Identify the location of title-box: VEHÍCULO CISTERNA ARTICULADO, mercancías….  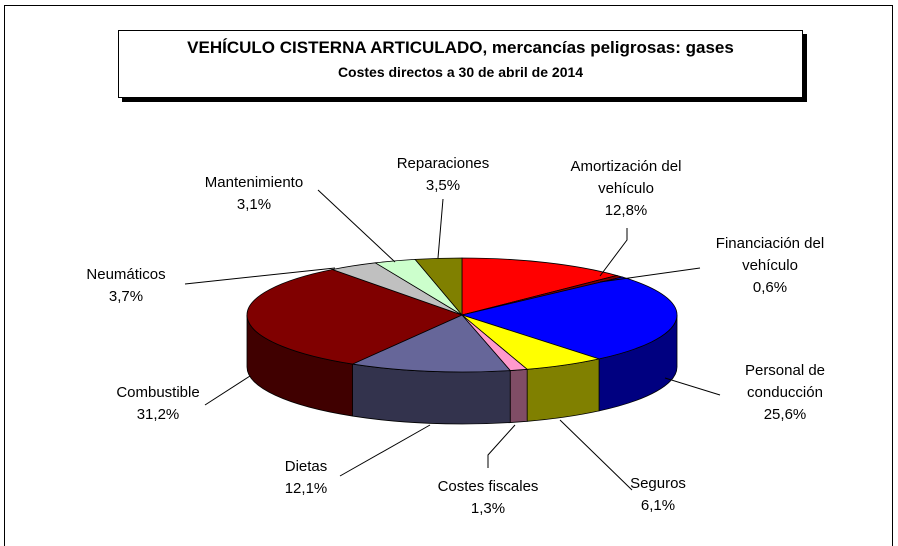
(460, 64).